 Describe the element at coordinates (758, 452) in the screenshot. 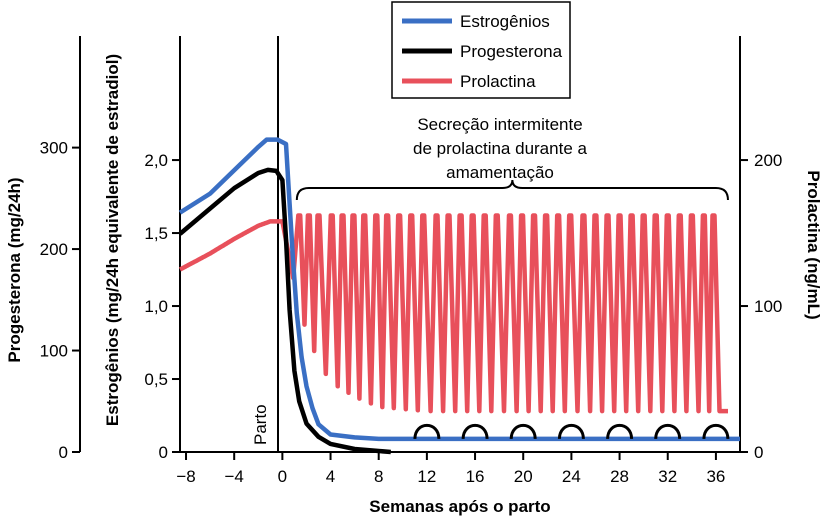

I see `prolactin-tick-label: 0` at that location.